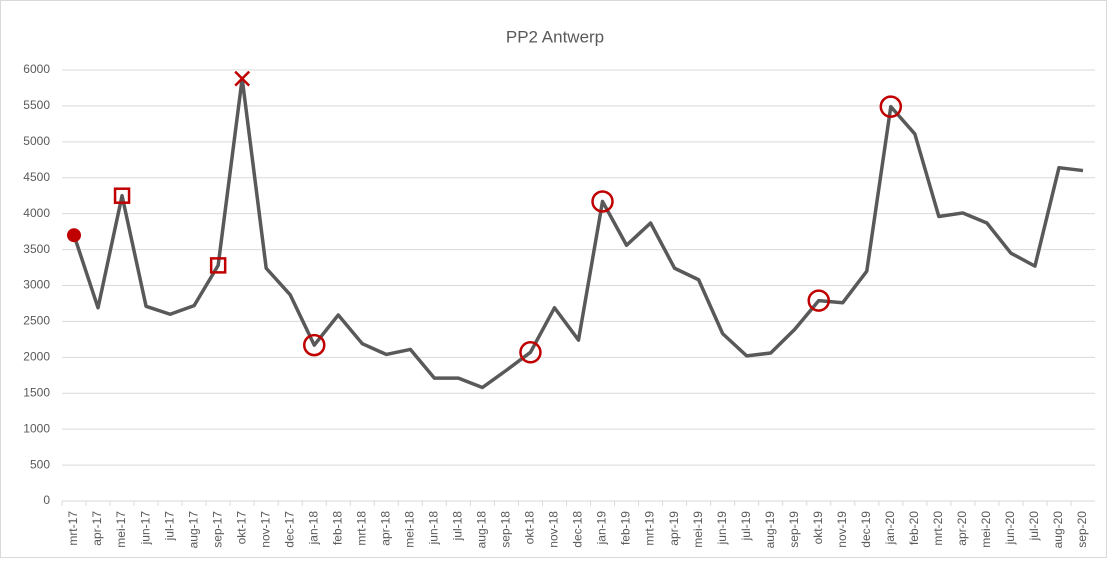 This screenshot has width=1109, height=565. What do you see at coordinates (986, 529) in the screenshot?
I see `x-tick-label: mei-20` at bounding box center [986, 529].